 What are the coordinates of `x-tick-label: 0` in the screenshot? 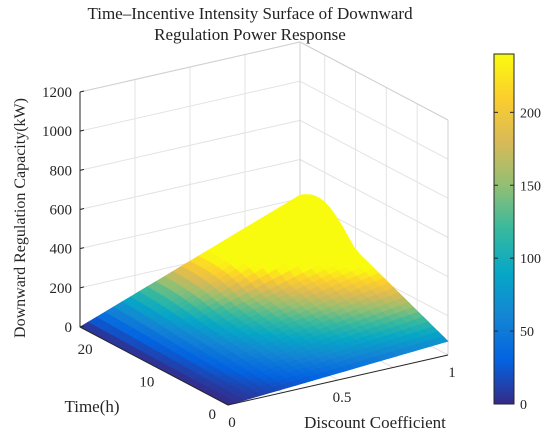 It's located at (232, 423).